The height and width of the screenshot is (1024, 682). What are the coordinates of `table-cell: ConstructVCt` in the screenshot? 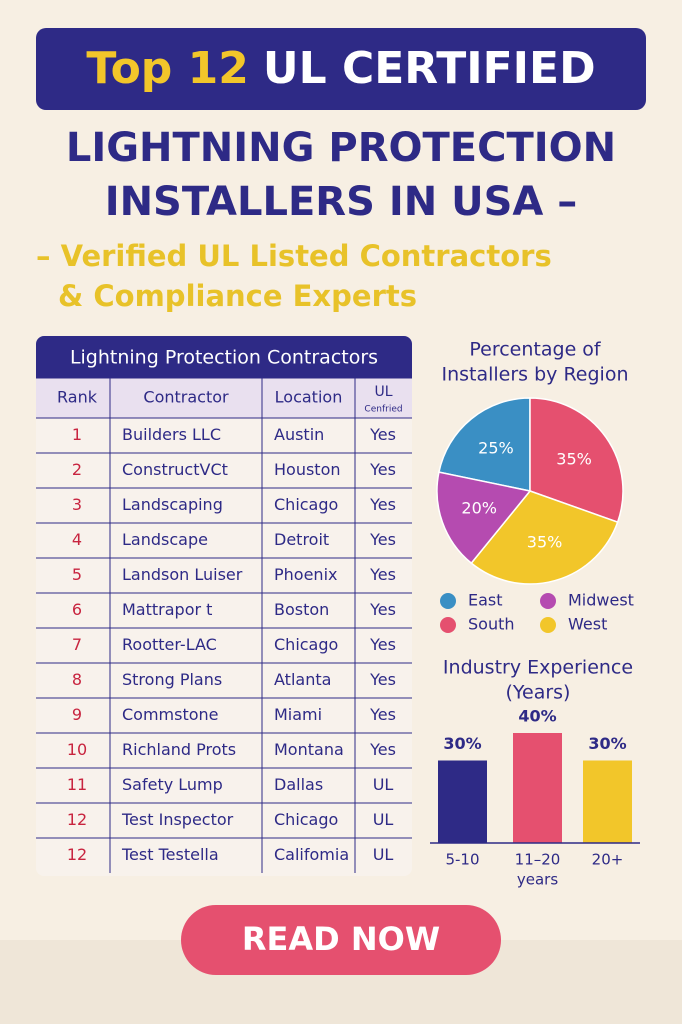 It's located at (175, 469).